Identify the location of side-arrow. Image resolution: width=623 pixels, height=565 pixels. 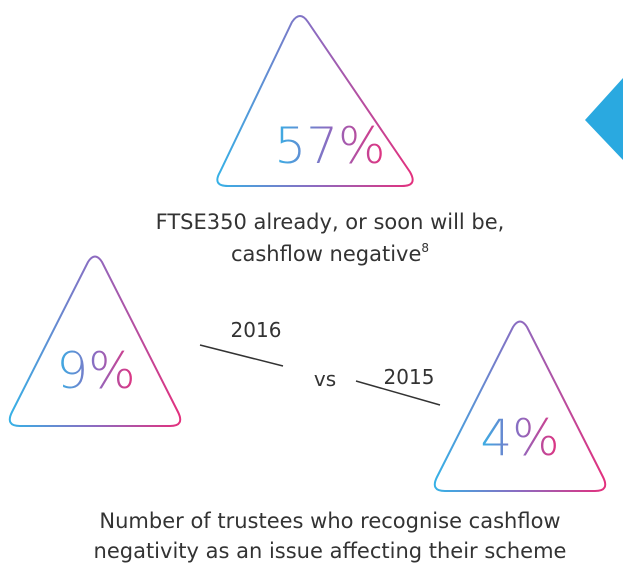
(604, 119).